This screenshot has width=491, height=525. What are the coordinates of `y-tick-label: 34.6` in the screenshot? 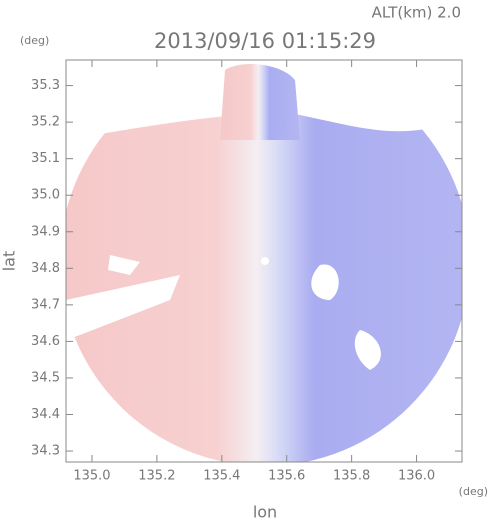 It's located at (45, 341).